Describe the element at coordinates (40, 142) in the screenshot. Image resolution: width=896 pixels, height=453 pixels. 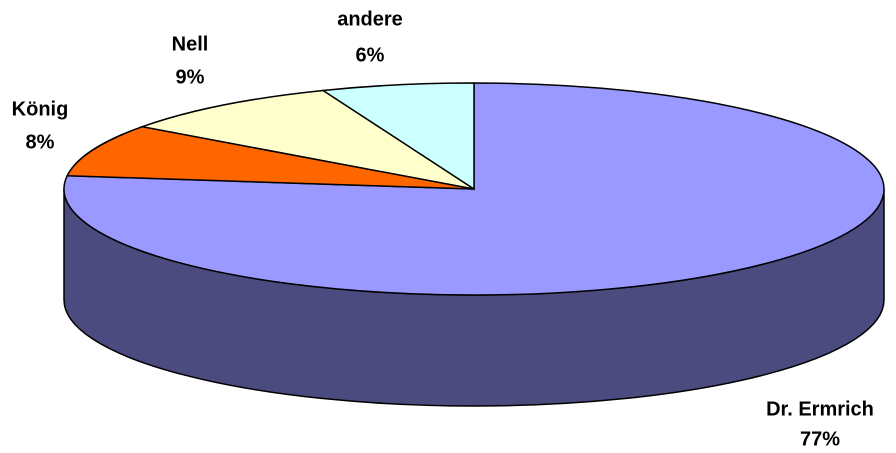
I see `value-label: 8%` at that location.